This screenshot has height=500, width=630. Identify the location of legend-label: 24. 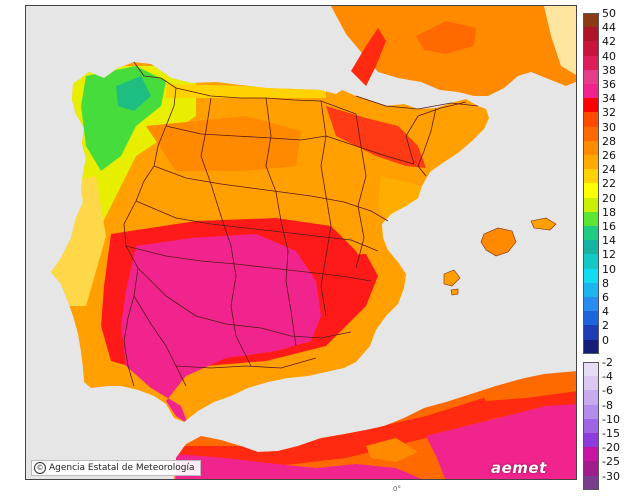
(609, 170).